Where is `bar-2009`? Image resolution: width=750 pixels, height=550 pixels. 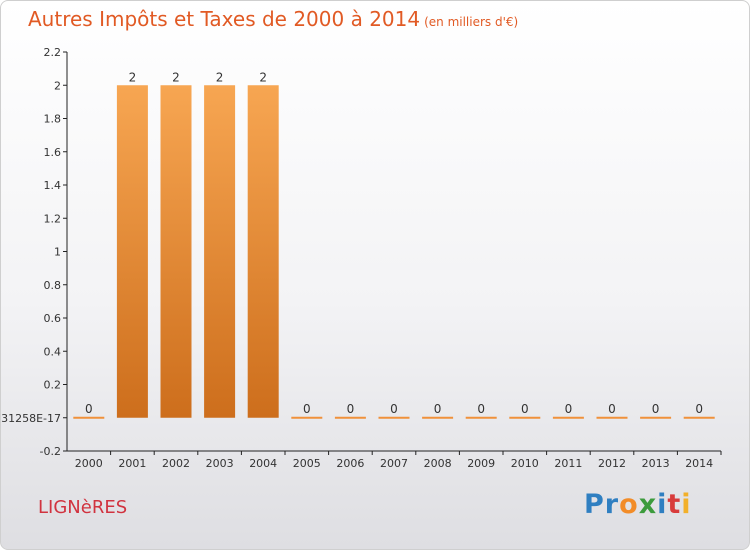 bar-2009 is located at coordinates (481, 417).